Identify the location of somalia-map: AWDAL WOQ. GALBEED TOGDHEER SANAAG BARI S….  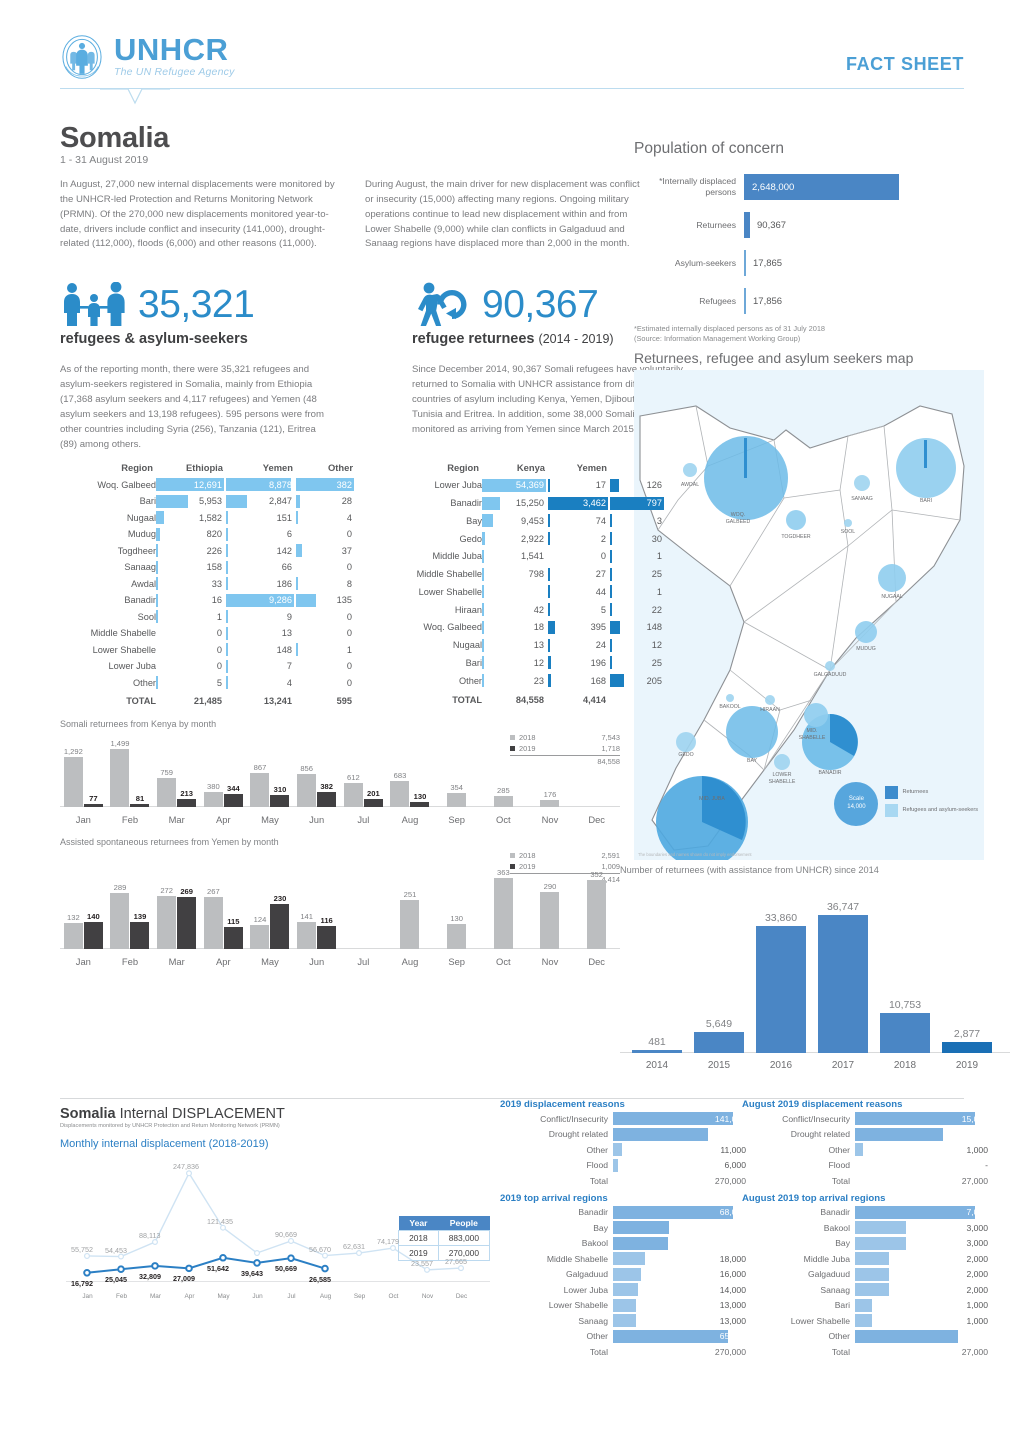
(809, 614).